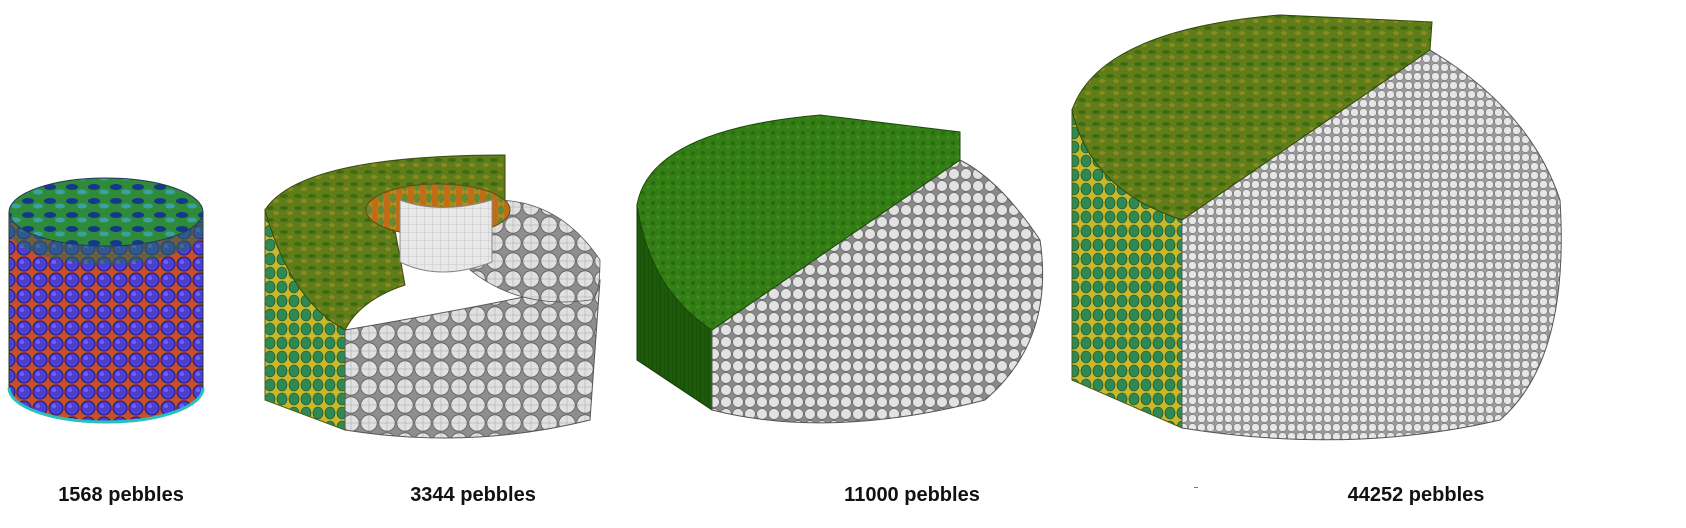 The width and height of the screenshot is (1686, 528). Describe the element at coordinates (1416, 495) in the screenshot. I see `caption-44252-pebbles: 44252 pebbles` at that location.